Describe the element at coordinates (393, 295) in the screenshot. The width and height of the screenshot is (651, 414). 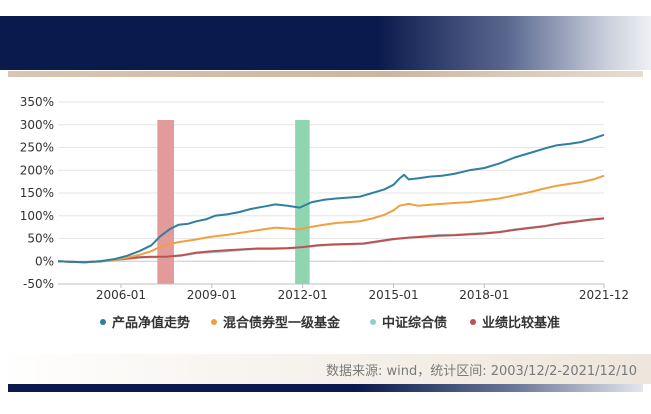
I see `x-tick-label: 2015-01` at that location.